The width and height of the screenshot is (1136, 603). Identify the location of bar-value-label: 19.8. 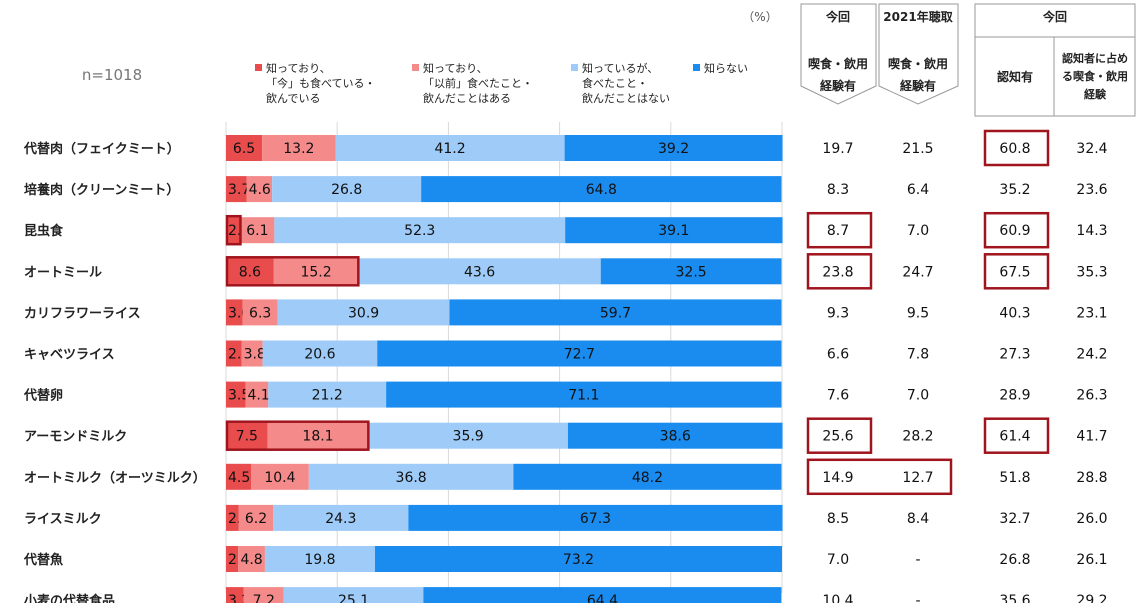
(319, 560).